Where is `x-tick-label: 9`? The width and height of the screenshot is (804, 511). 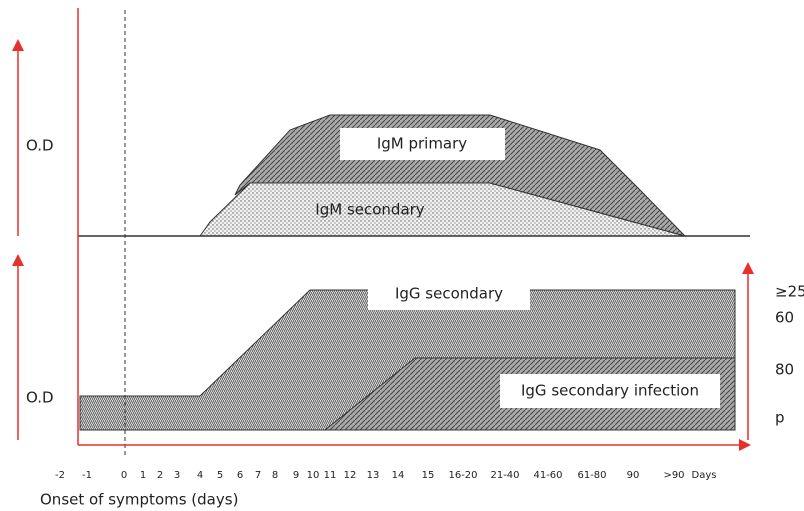
x-tick-label: 9 is located at coordinates (296, 475).